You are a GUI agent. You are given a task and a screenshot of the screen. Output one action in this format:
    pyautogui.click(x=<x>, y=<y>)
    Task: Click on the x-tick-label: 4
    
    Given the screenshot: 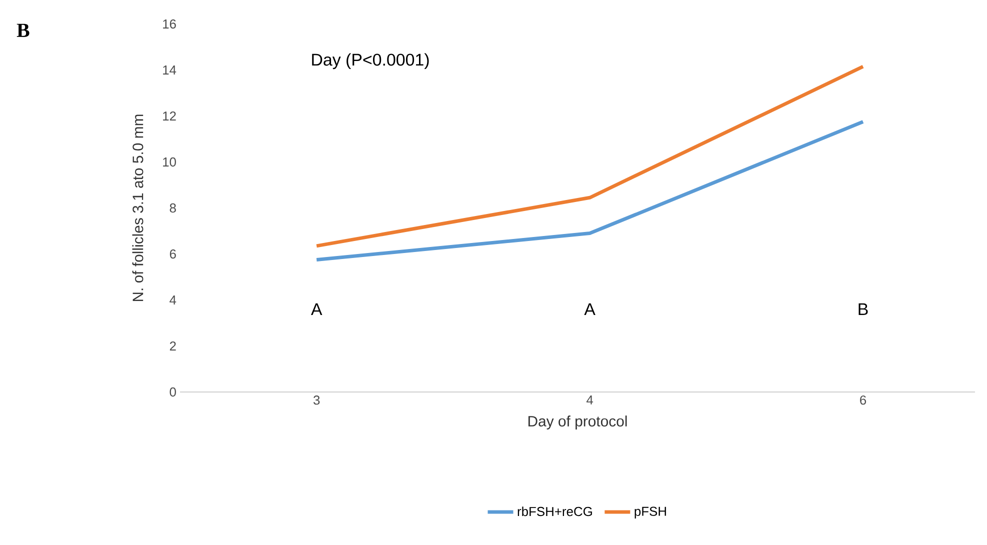 What is the action you would take?
    pyautogui.click(x=590, y=400)
    